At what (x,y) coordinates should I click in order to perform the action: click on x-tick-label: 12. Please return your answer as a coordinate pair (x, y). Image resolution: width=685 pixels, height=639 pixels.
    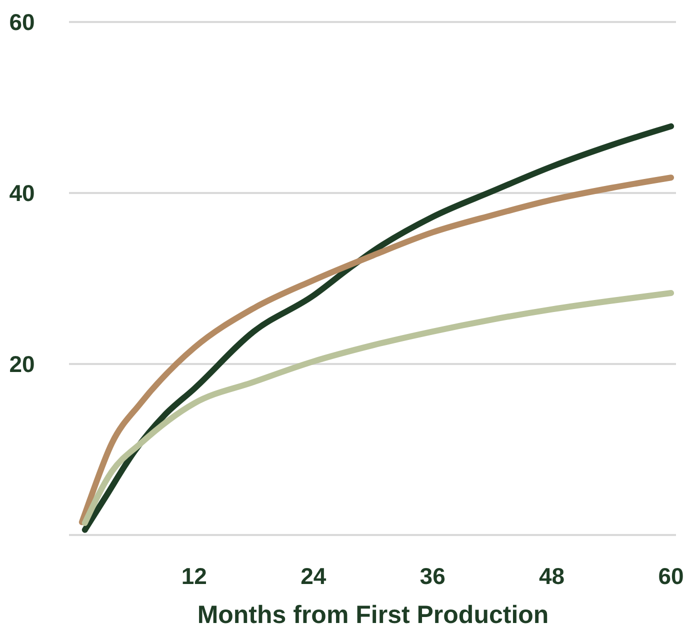
    Looking at the image, I should click on (194, 576).